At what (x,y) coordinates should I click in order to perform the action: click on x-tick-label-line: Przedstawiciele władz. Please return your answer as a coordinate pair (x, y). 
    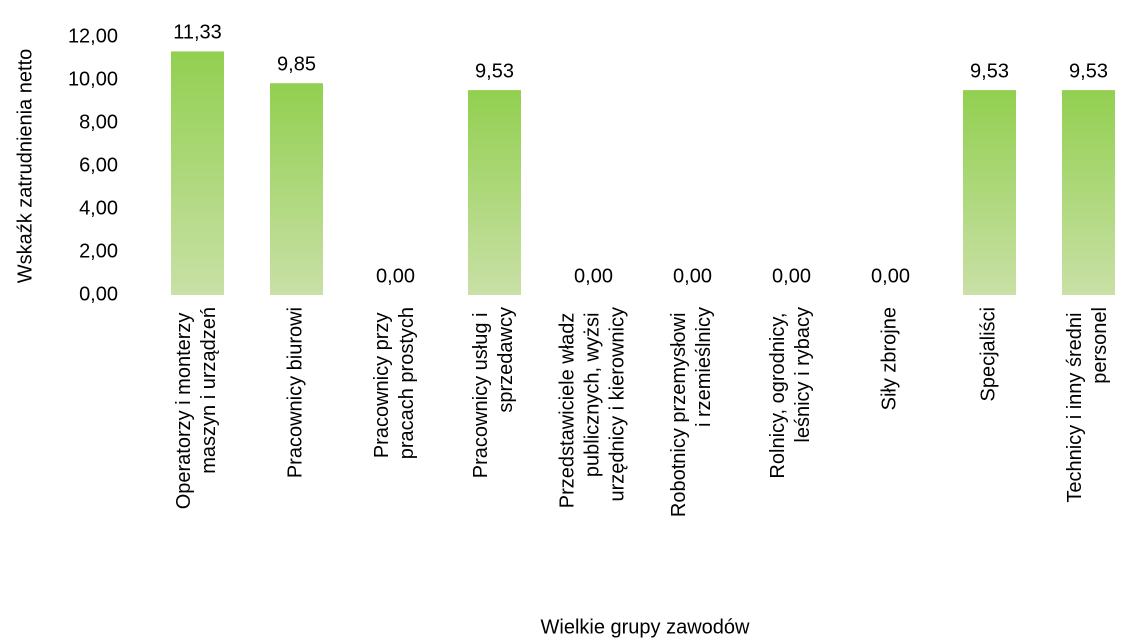
    Looking at the image, I should click on (568, 407).